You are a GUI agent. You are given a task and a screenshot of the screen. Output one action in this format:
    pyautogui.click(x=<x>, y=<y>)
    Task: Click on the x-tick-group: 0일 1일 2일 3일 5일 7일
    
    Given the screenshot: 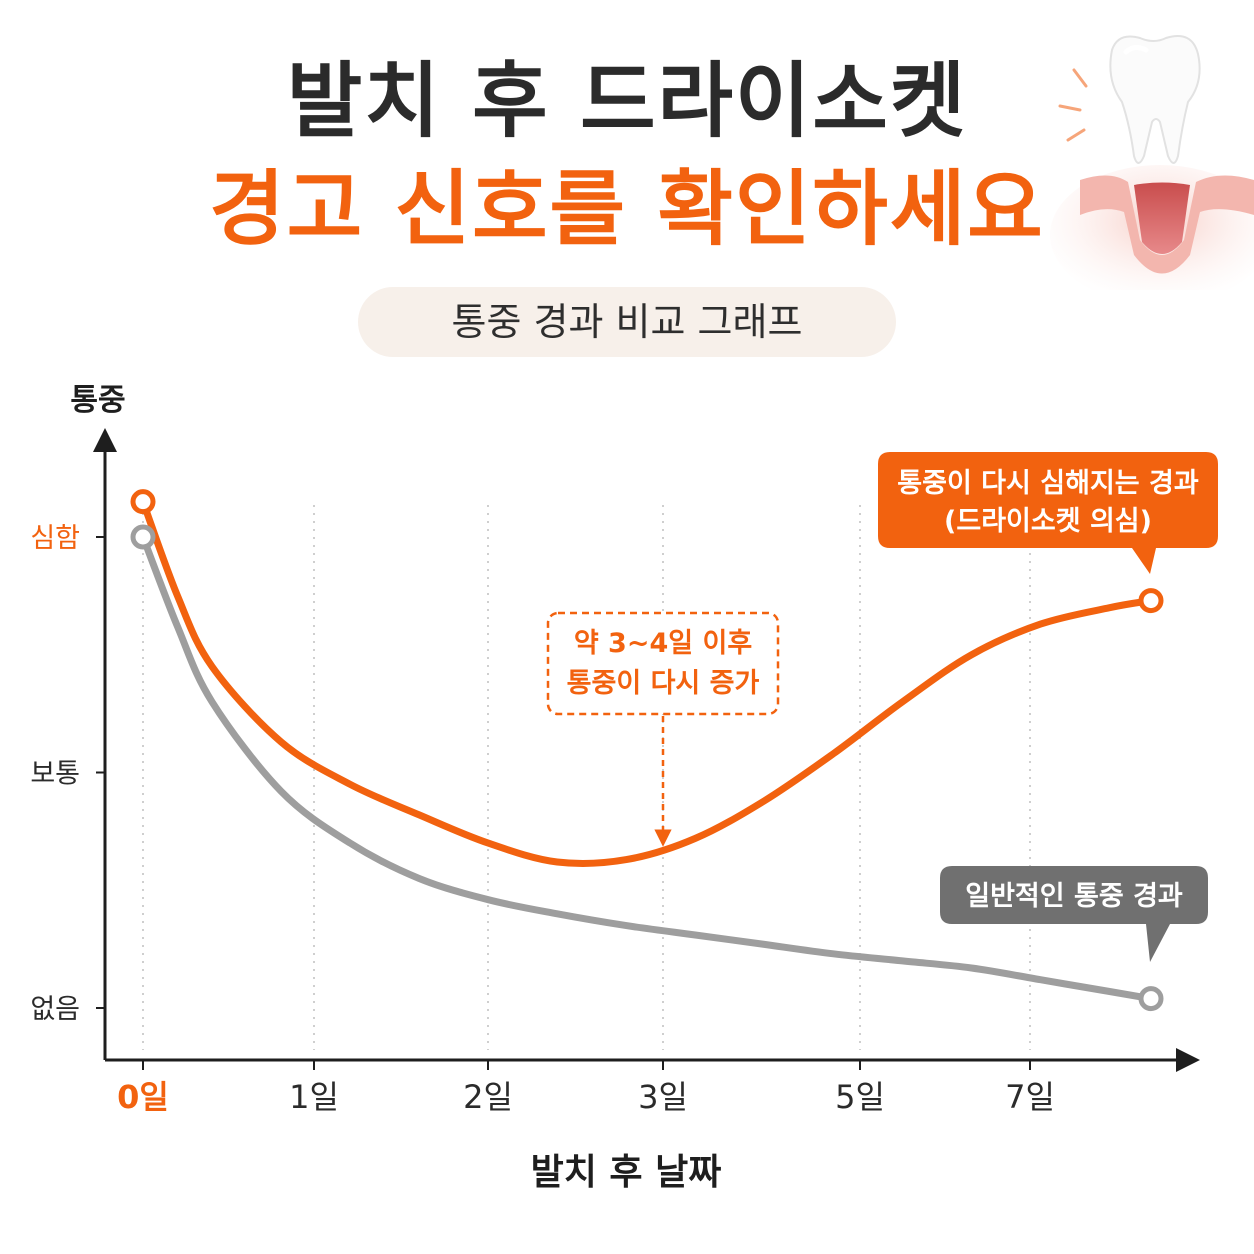 What is the action you would take?
    pyautogui.click(x=586, y=1088)
    